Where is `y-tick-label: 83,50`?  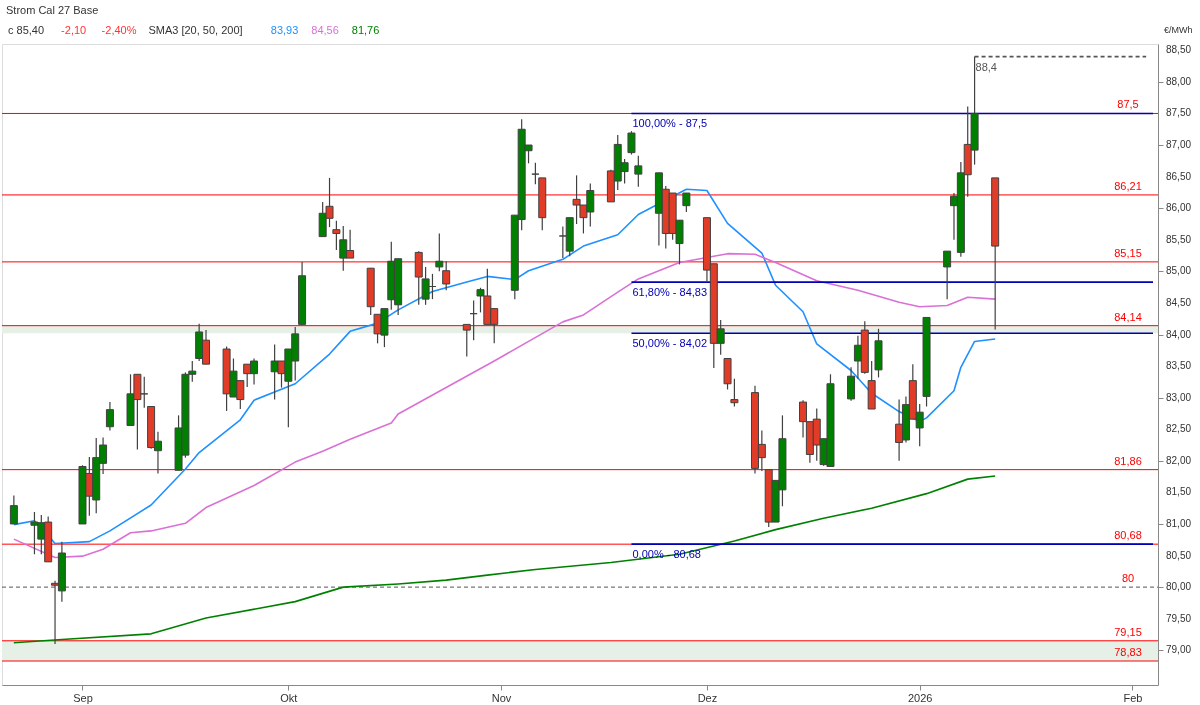
y-tick-label: 83,50 is located at coordinates (1179, 366).